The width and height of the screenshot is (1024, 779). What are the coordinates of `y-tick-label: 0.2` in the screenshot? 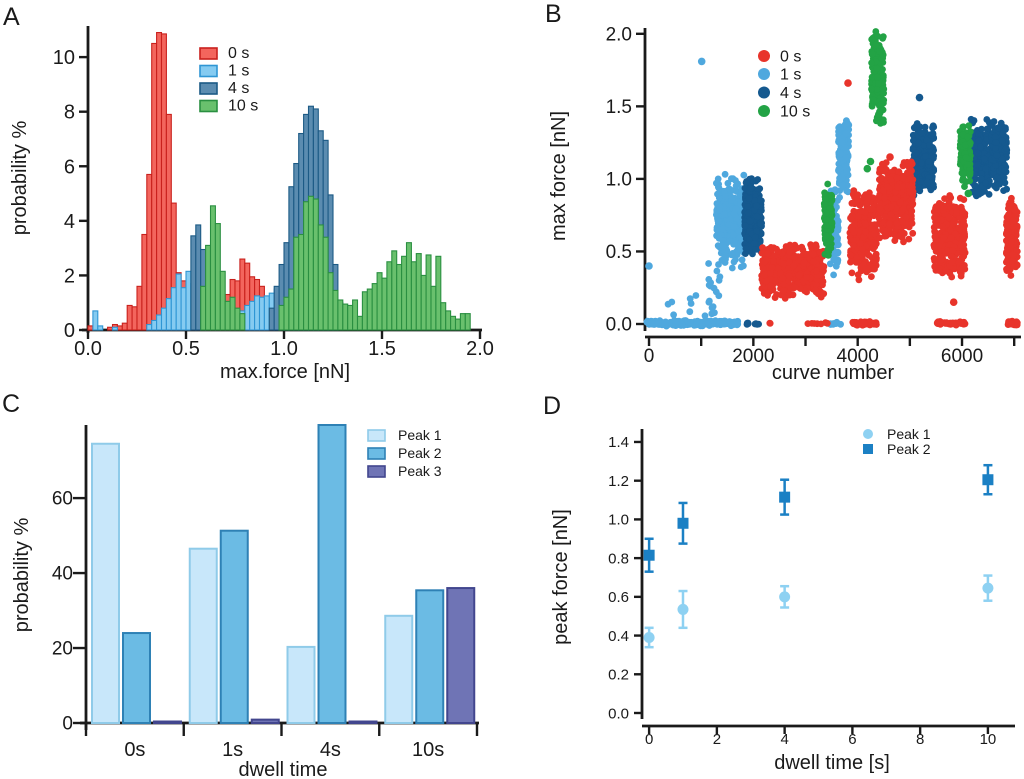 It's located at (618, 675).